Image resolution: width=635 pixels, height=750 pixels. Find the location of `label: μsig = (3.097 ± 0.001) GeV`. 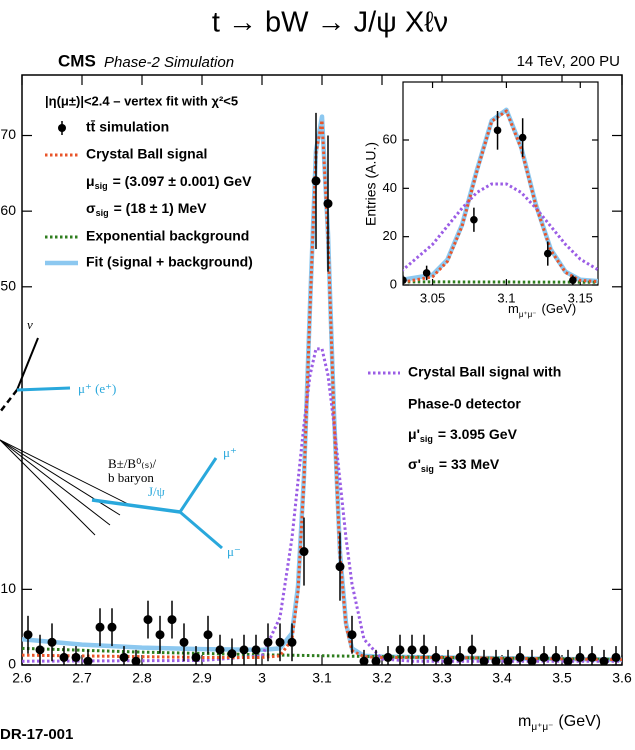

label: μsig = (3.097 ± 0.001) GeV is located at coordinates (169, 182).